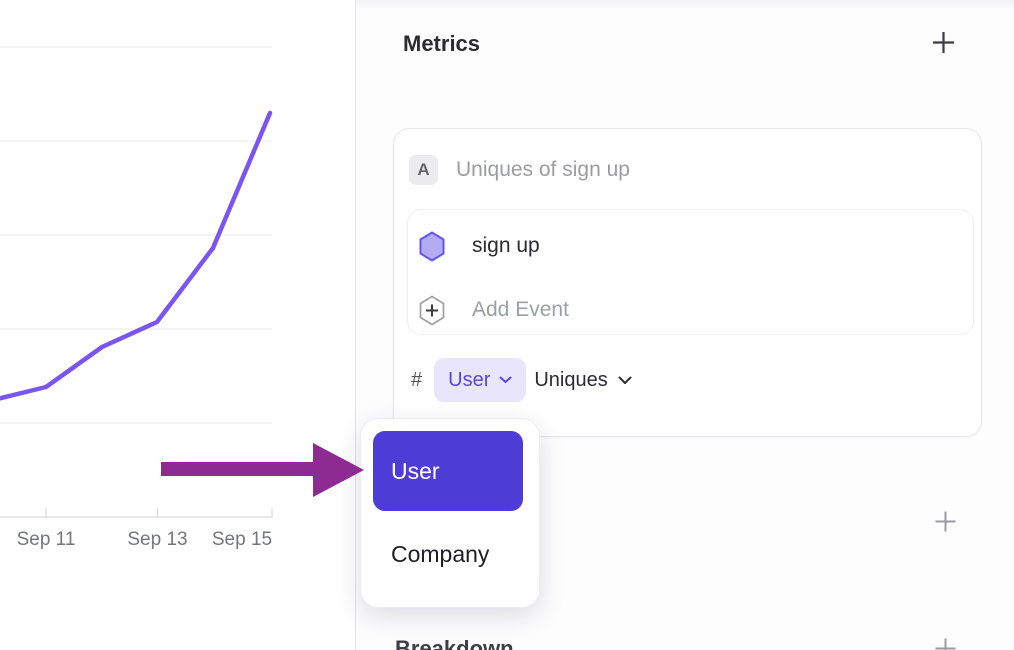 This screenshot has height=650, width=1014. What do you see at coordinates (690, 272) in the screenshot?
I see `event-card: sign up Add Event` at bounding box center [690, 272].